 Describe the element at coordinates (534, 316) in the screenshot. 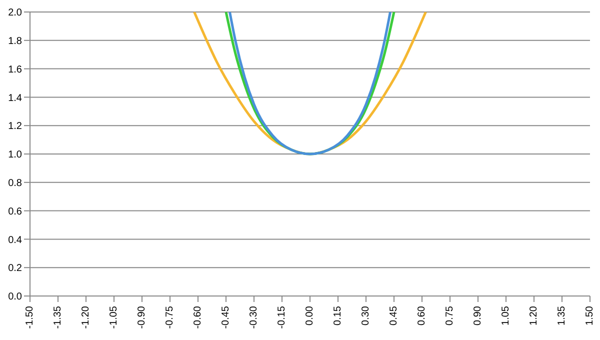

I see `x-tick-label: 1.20` at that location.